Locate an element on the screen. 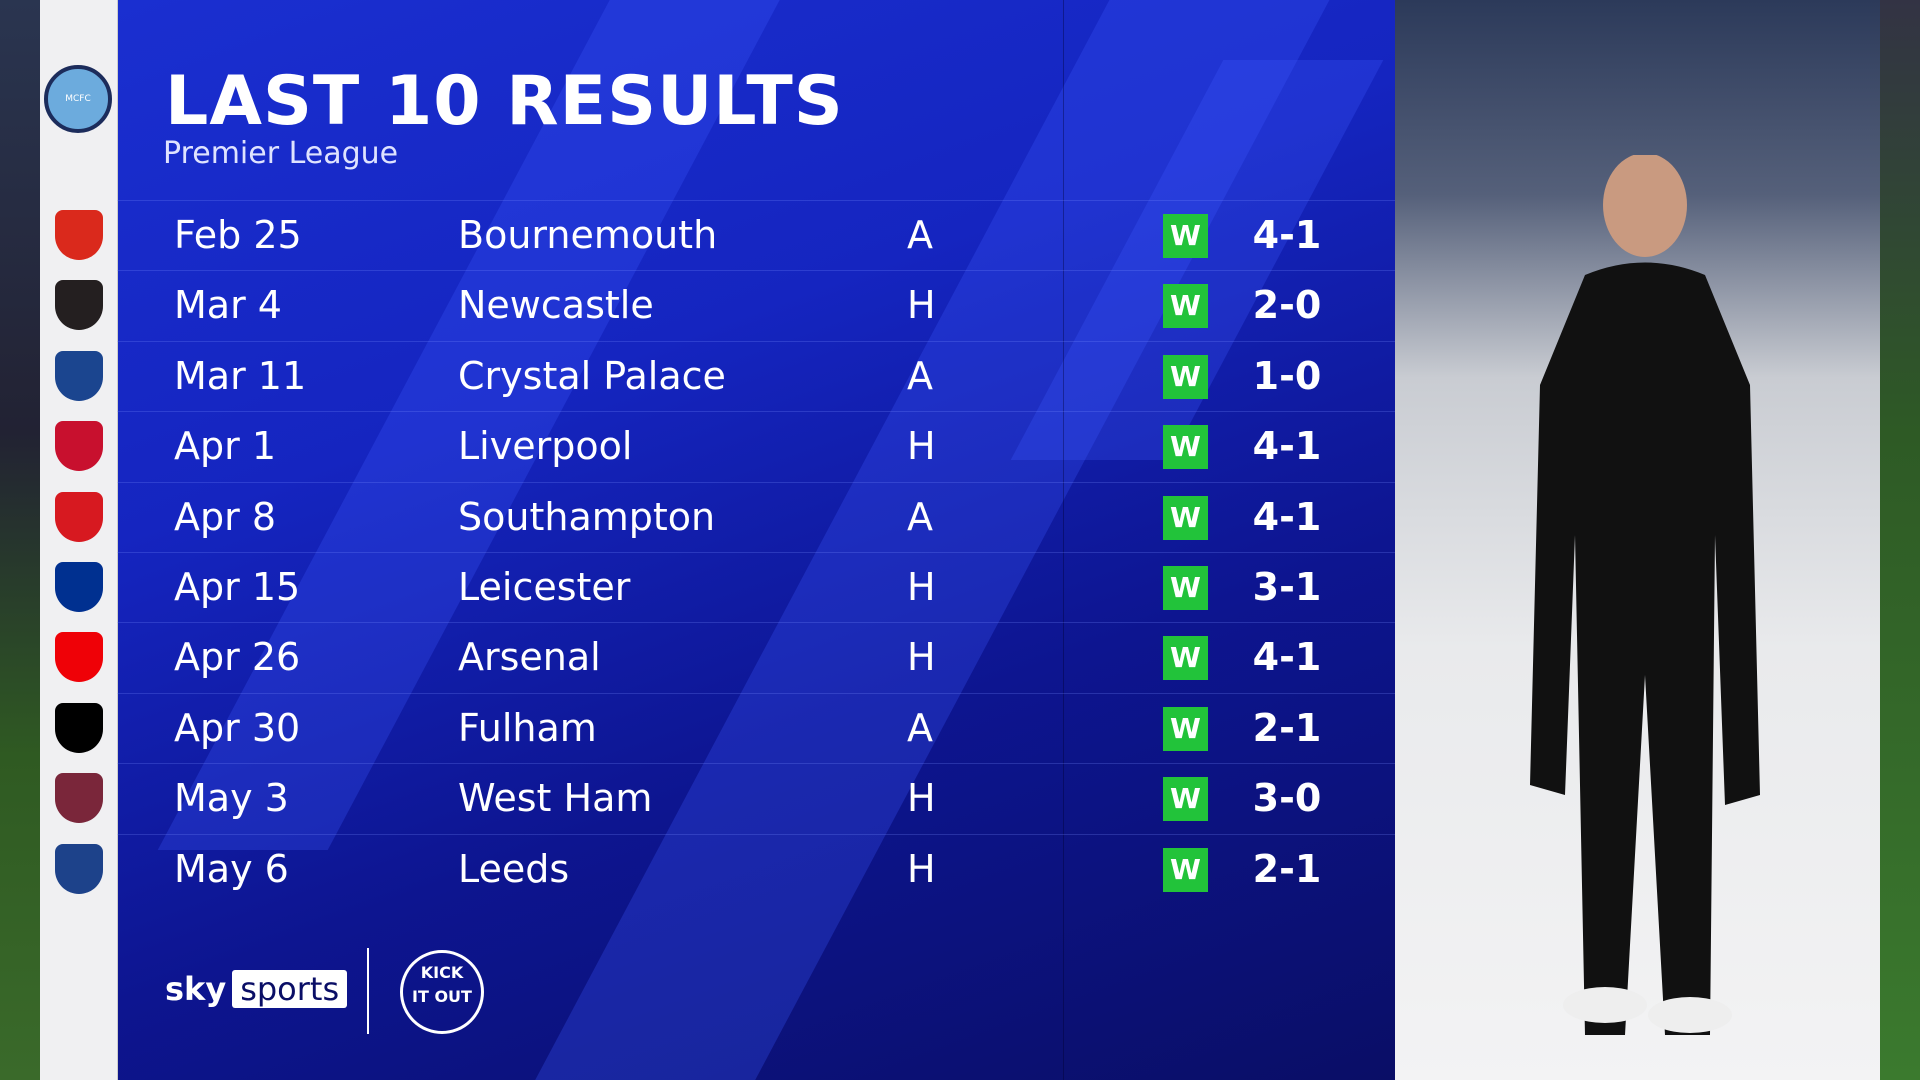 Image resolution: width=1920 pixels, height=1080 pixels. manchester-city-crest-icon: MCFC is located at coordinates (78, 99).